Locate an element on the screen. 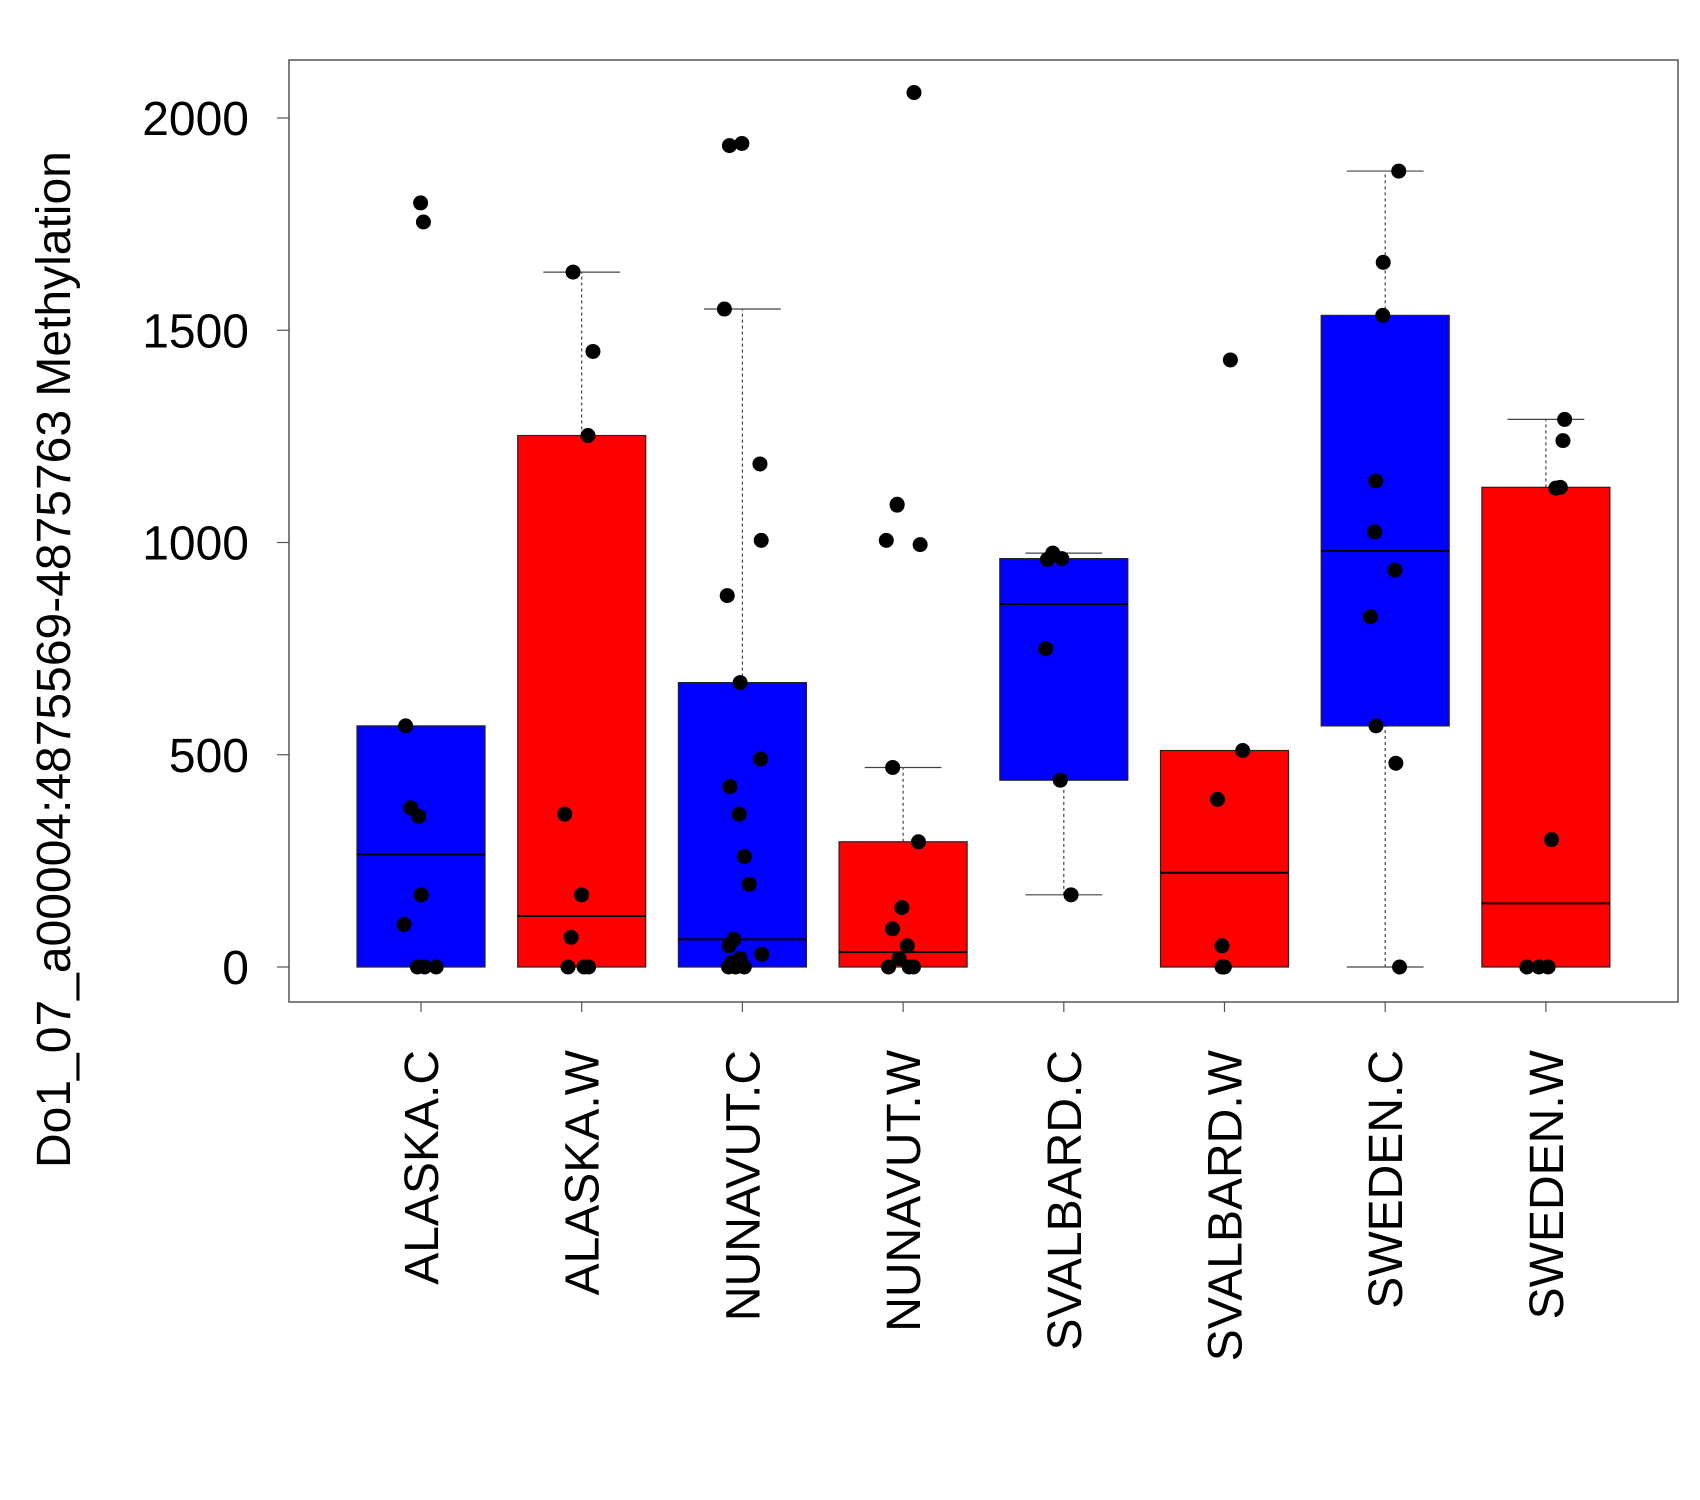  group-sweden-w is located at coordinates (1546, 693).